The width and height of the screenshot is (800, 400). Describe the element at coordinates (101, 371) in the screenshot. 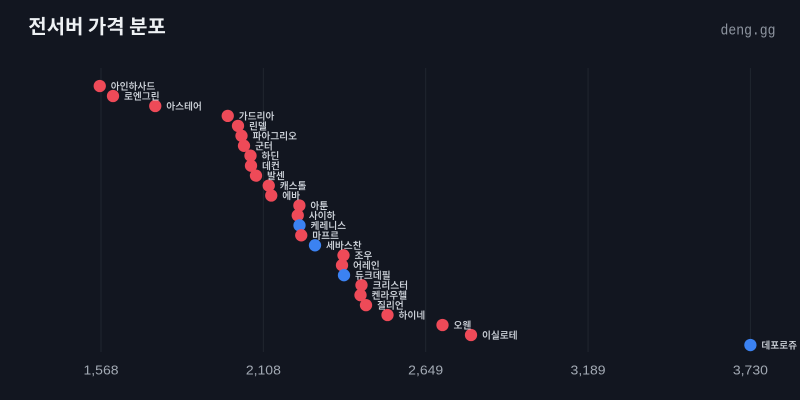

I see `svg-text: 1,568` at that location.